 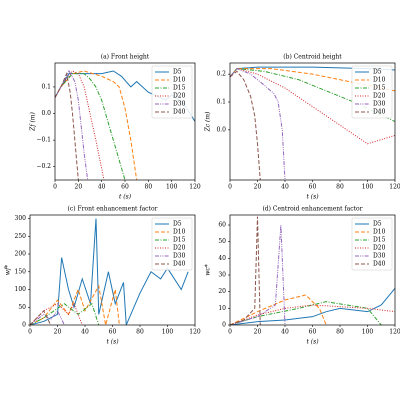 I want to click on y-tick-label: 250, so click(x=21, y=236).